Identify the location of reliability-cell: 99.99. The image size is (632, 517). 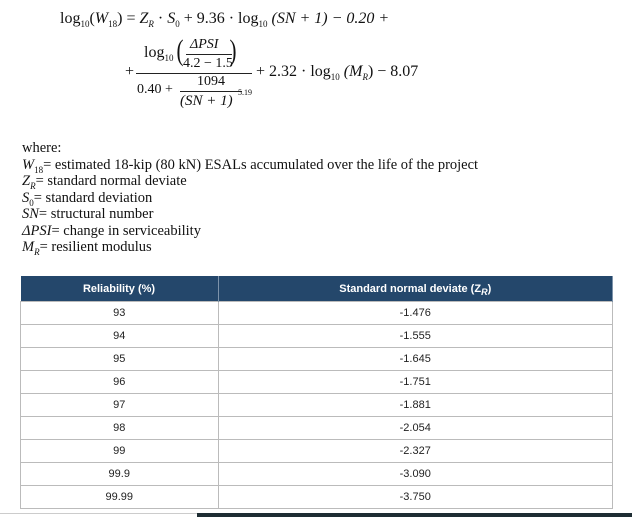
(119, 497).